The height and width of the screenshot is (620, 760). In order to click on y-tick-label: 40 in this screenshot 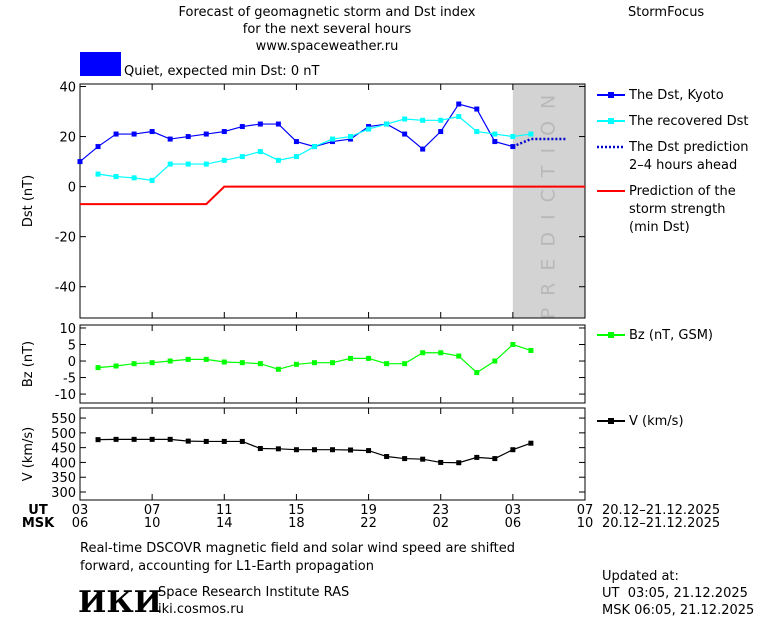, I will do `click(67, 88)`.